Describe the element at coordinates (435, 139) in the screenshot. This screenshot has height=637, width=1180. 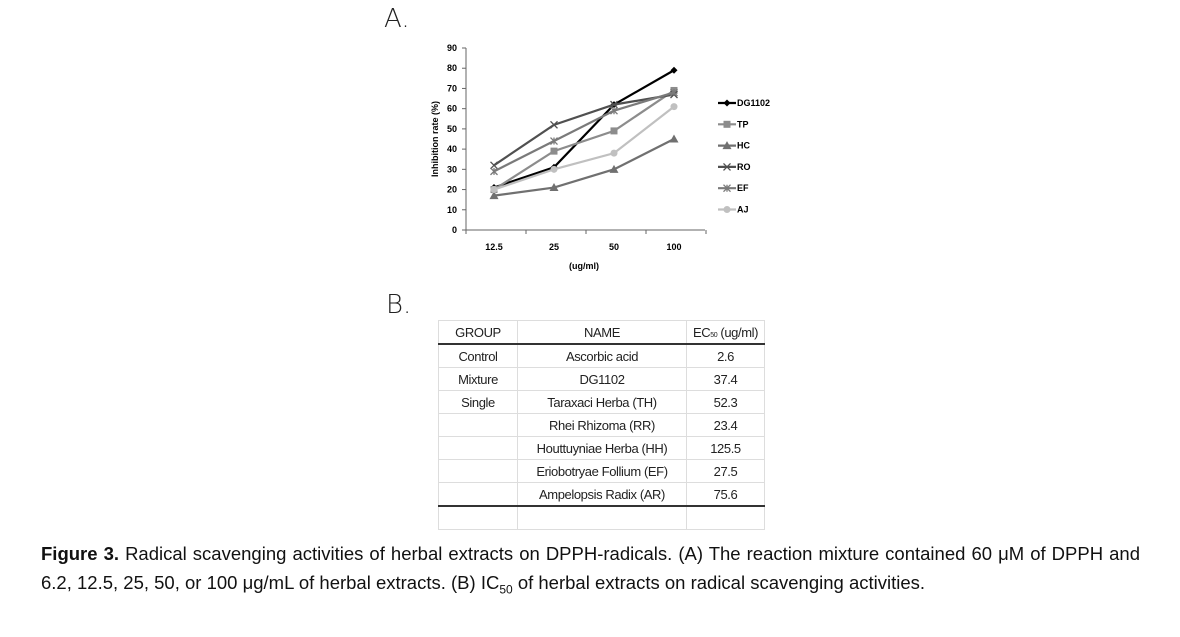
I see `y-axis-label: Inhibition rate (%)` at that location.